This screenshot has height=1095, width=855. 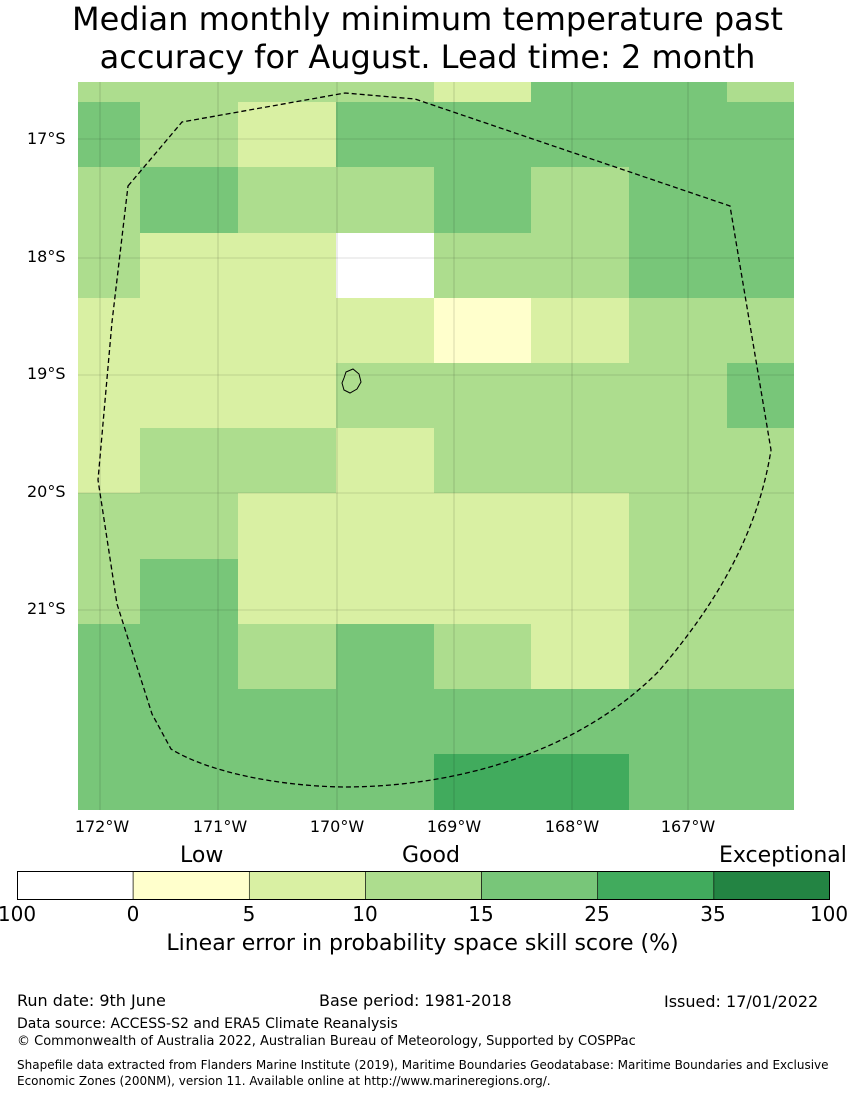 I want to click on lon-label-168w: 168°W, so click(x=572, y=826).